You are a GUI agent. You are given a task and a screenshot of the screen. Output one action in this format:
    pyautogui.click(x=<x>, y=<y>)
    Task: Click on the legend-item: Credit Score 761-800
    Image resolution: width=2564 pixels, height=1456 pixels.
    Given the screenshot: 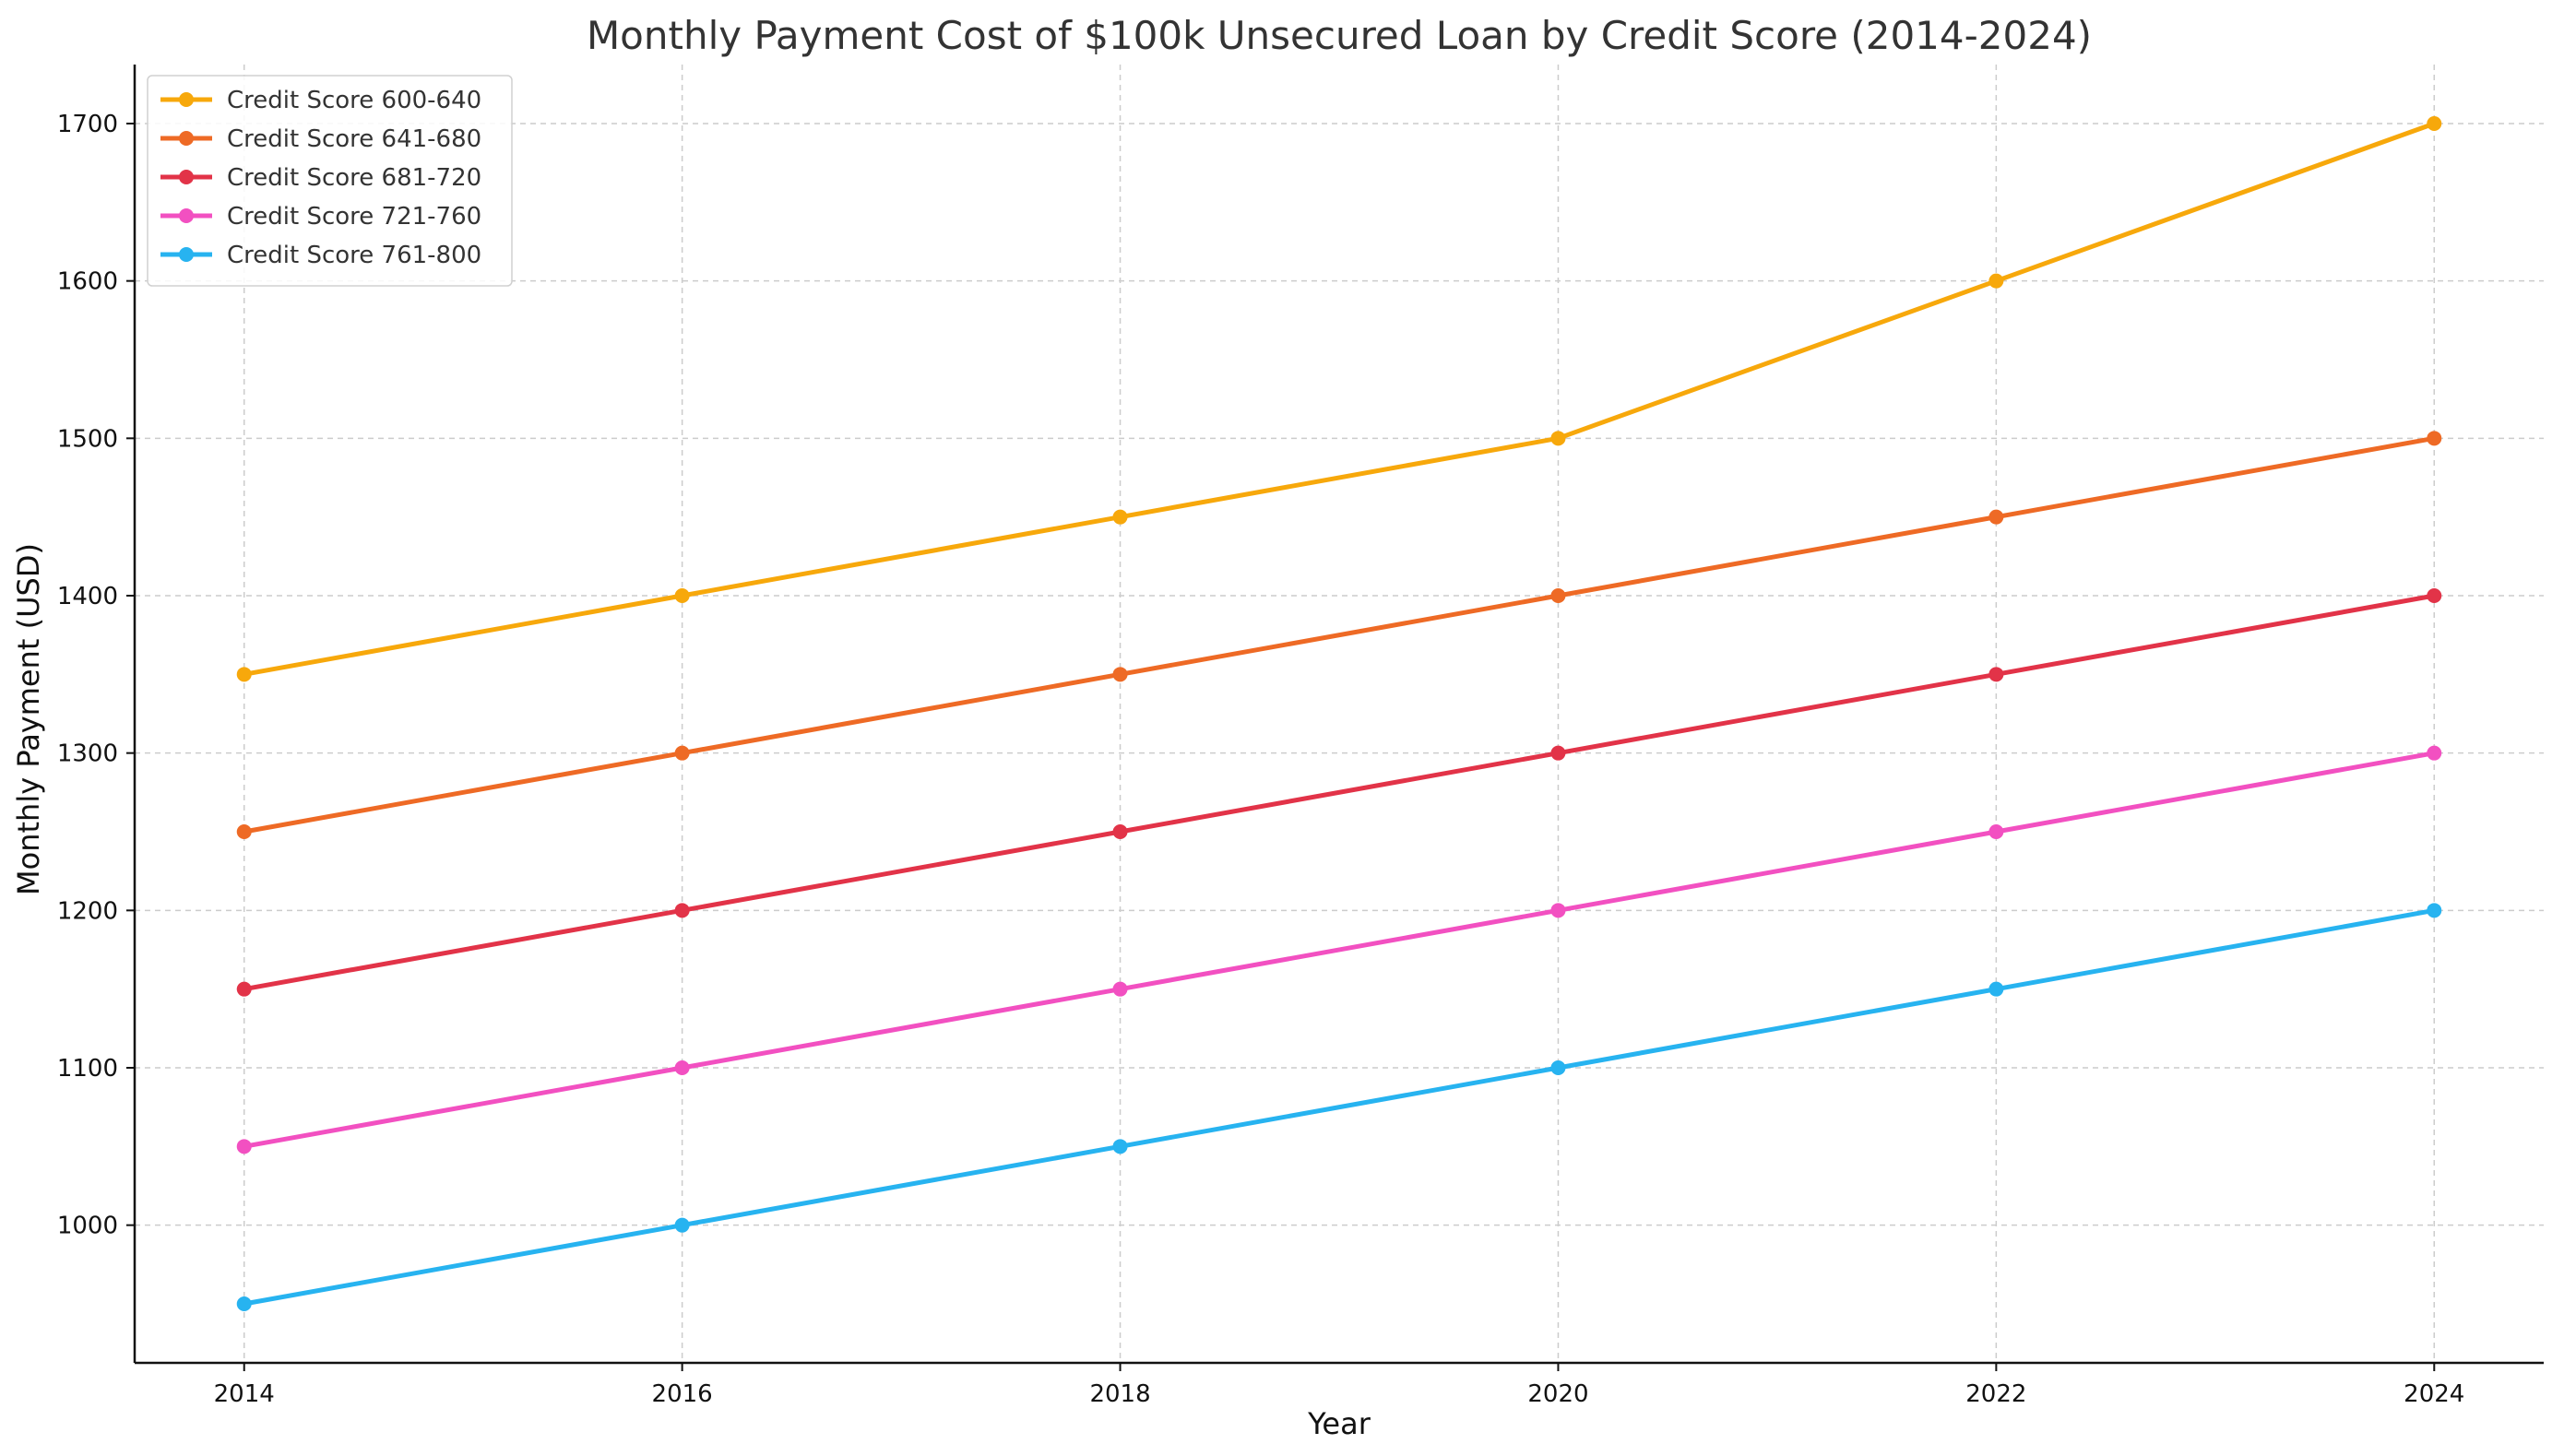 What is the action you would take?
    pyautogui.click(x=320, y=255)
    